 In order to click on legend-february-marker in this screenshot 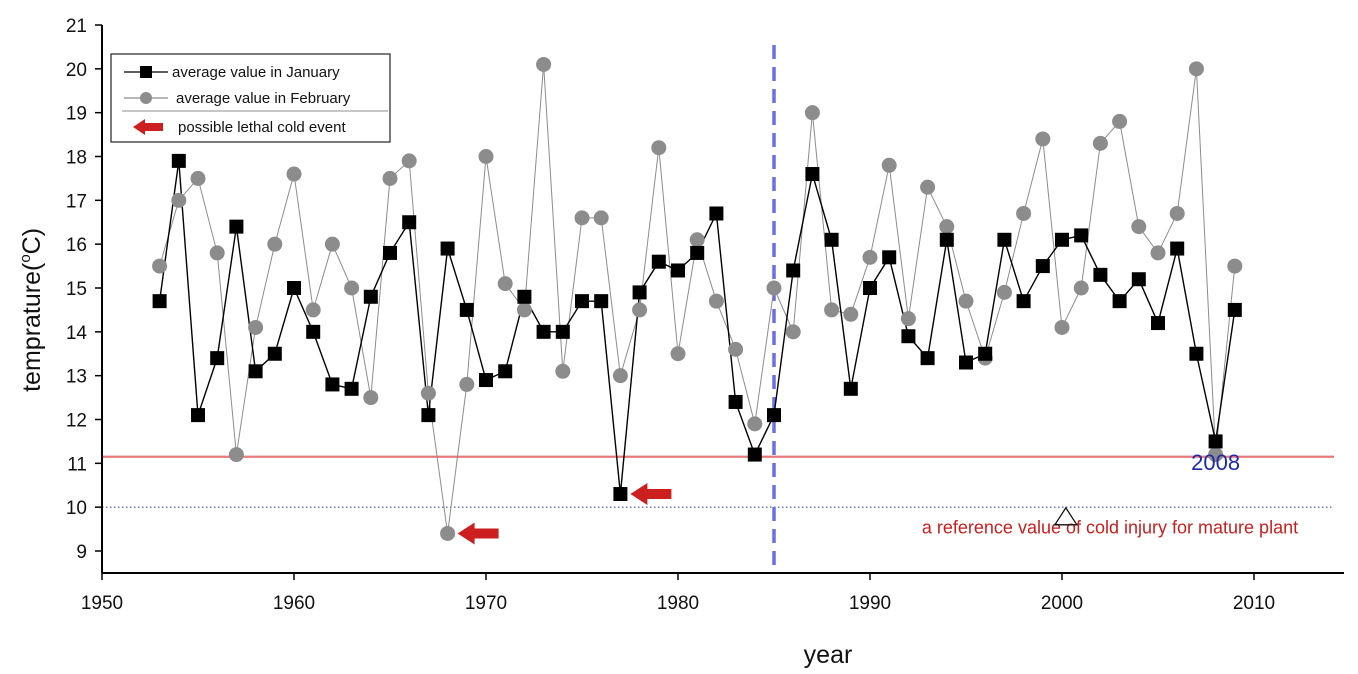, I will do `click(146, 98)`.